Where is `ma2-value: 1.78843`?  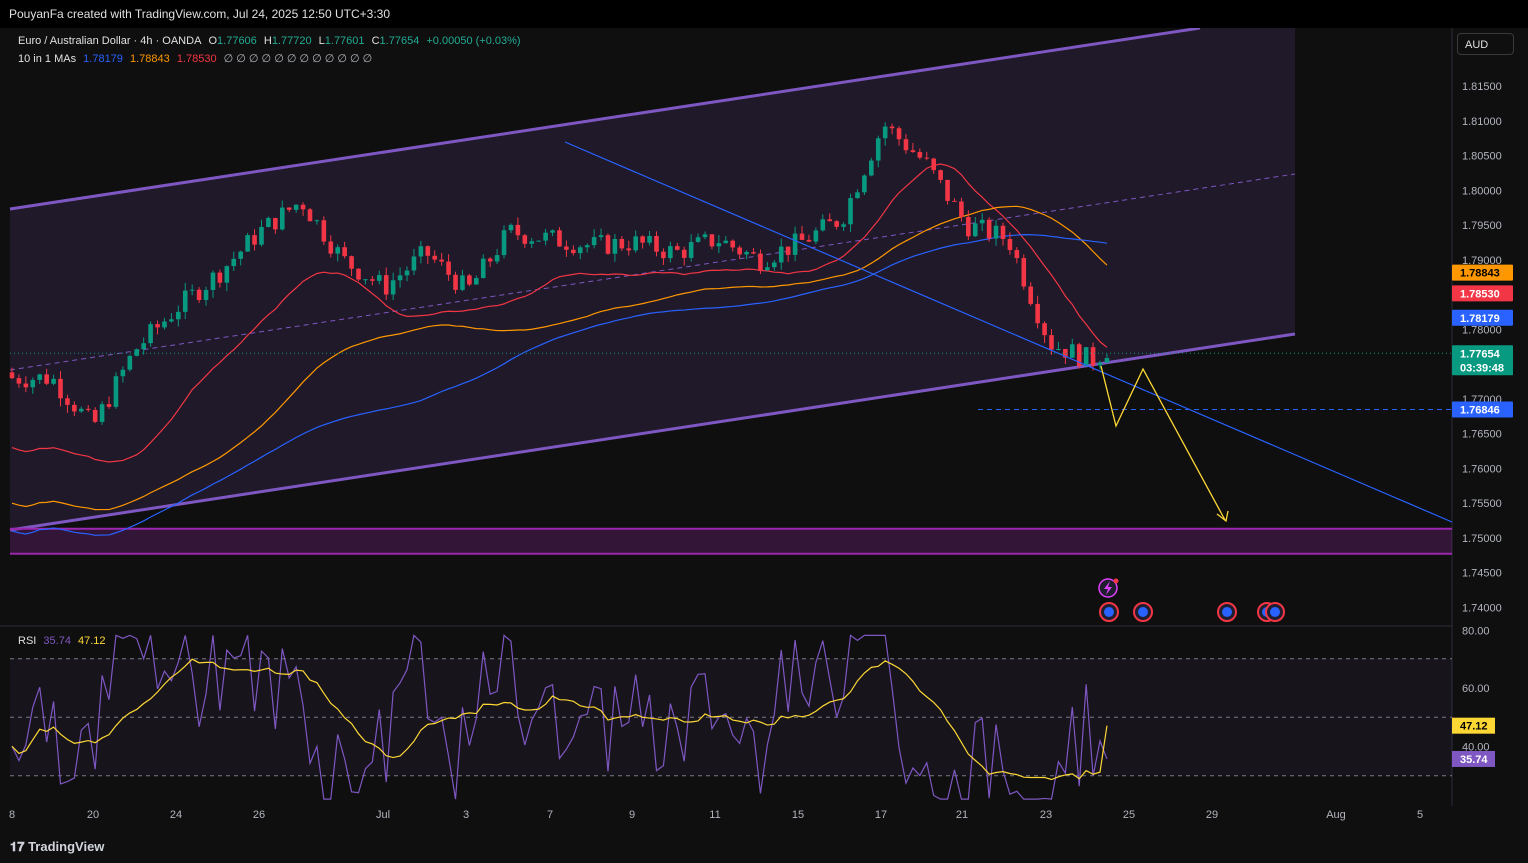
ma2-value: 1.78843 is located at coordinates (149, 59).